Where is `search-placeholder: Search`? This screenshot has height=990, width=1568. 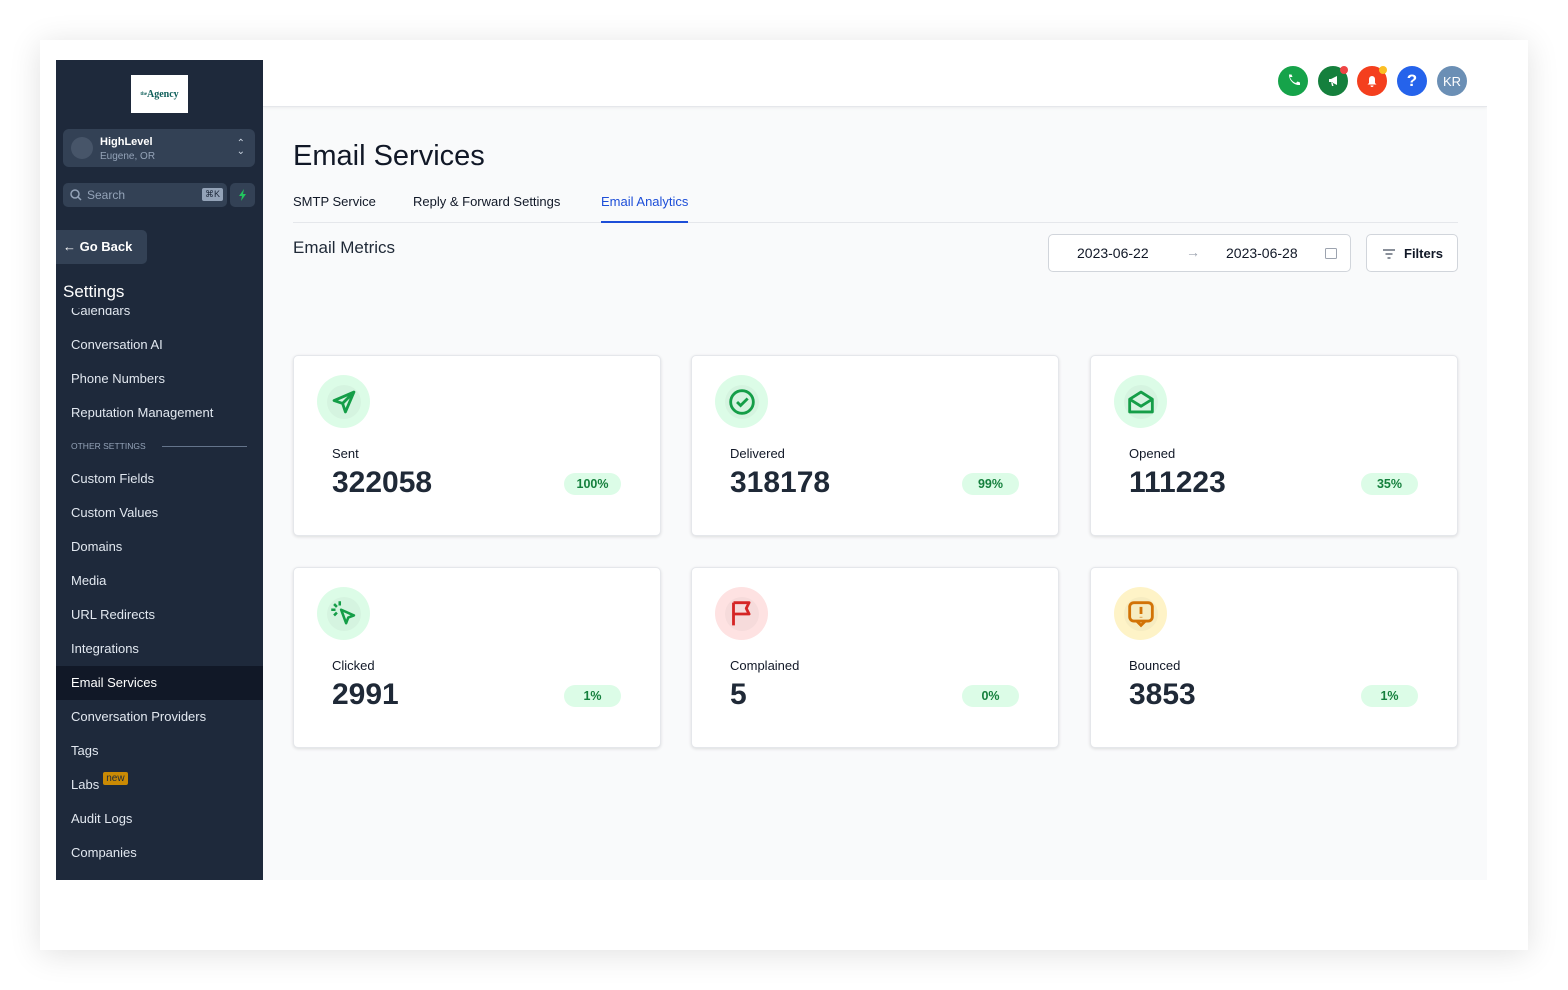
search-placeholder: Search is located at coordinates (106, 195).